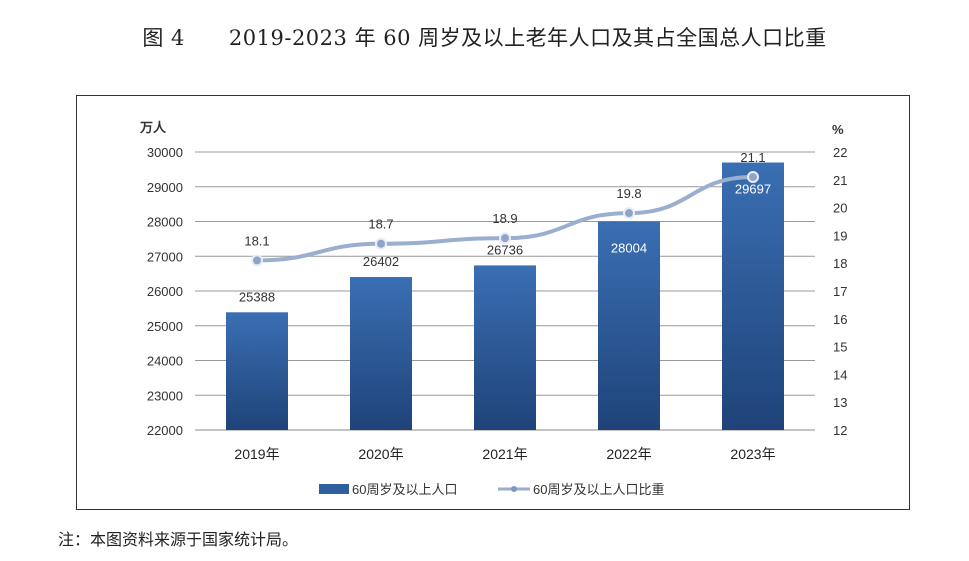  Describe the element at coordinates (165, 430) in the screenshot. I see `y-left-tick-label: 22000` at that location.